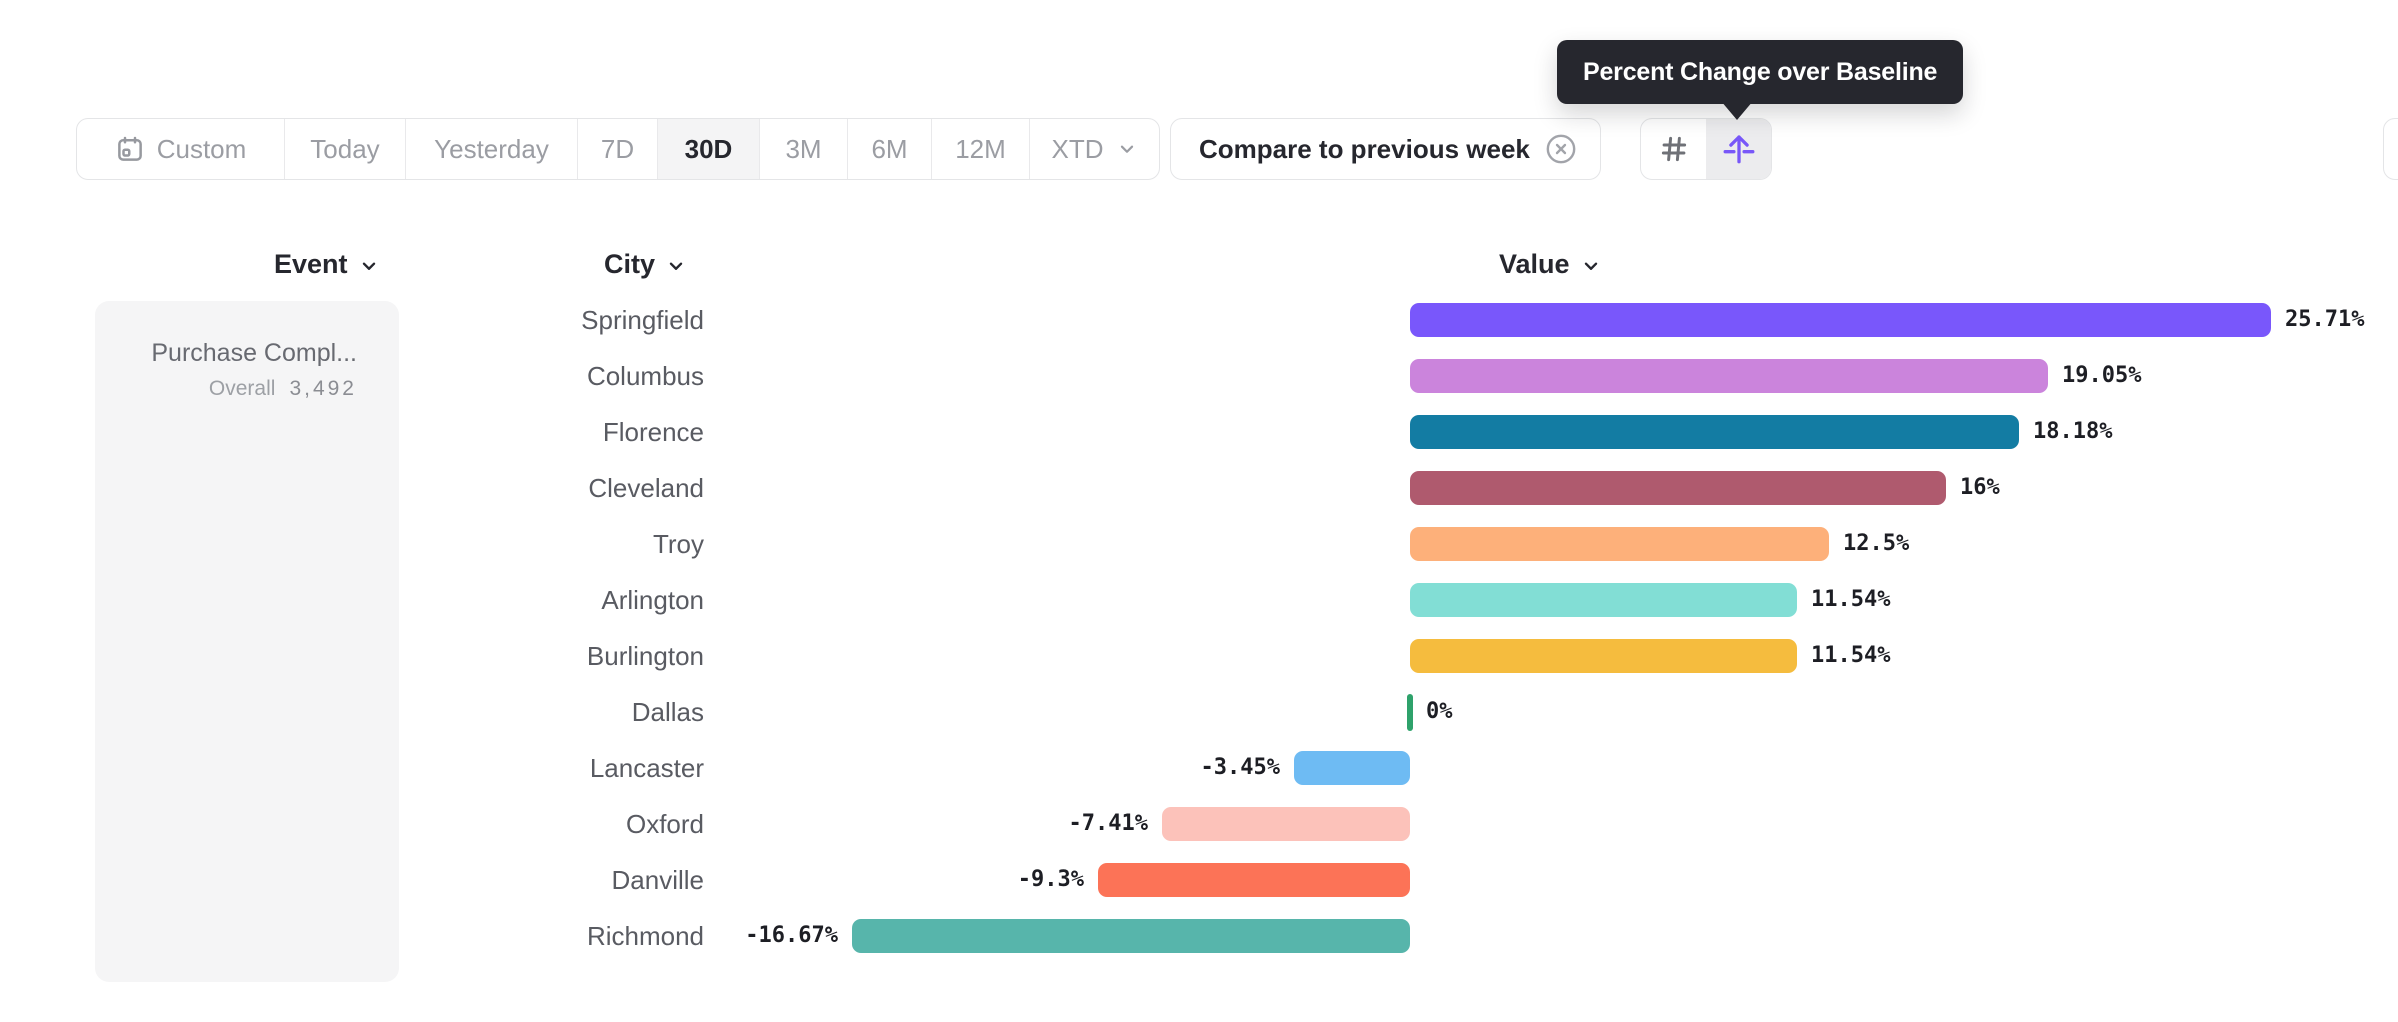  I want to click on city-label: Dallas, so click(667, 712).